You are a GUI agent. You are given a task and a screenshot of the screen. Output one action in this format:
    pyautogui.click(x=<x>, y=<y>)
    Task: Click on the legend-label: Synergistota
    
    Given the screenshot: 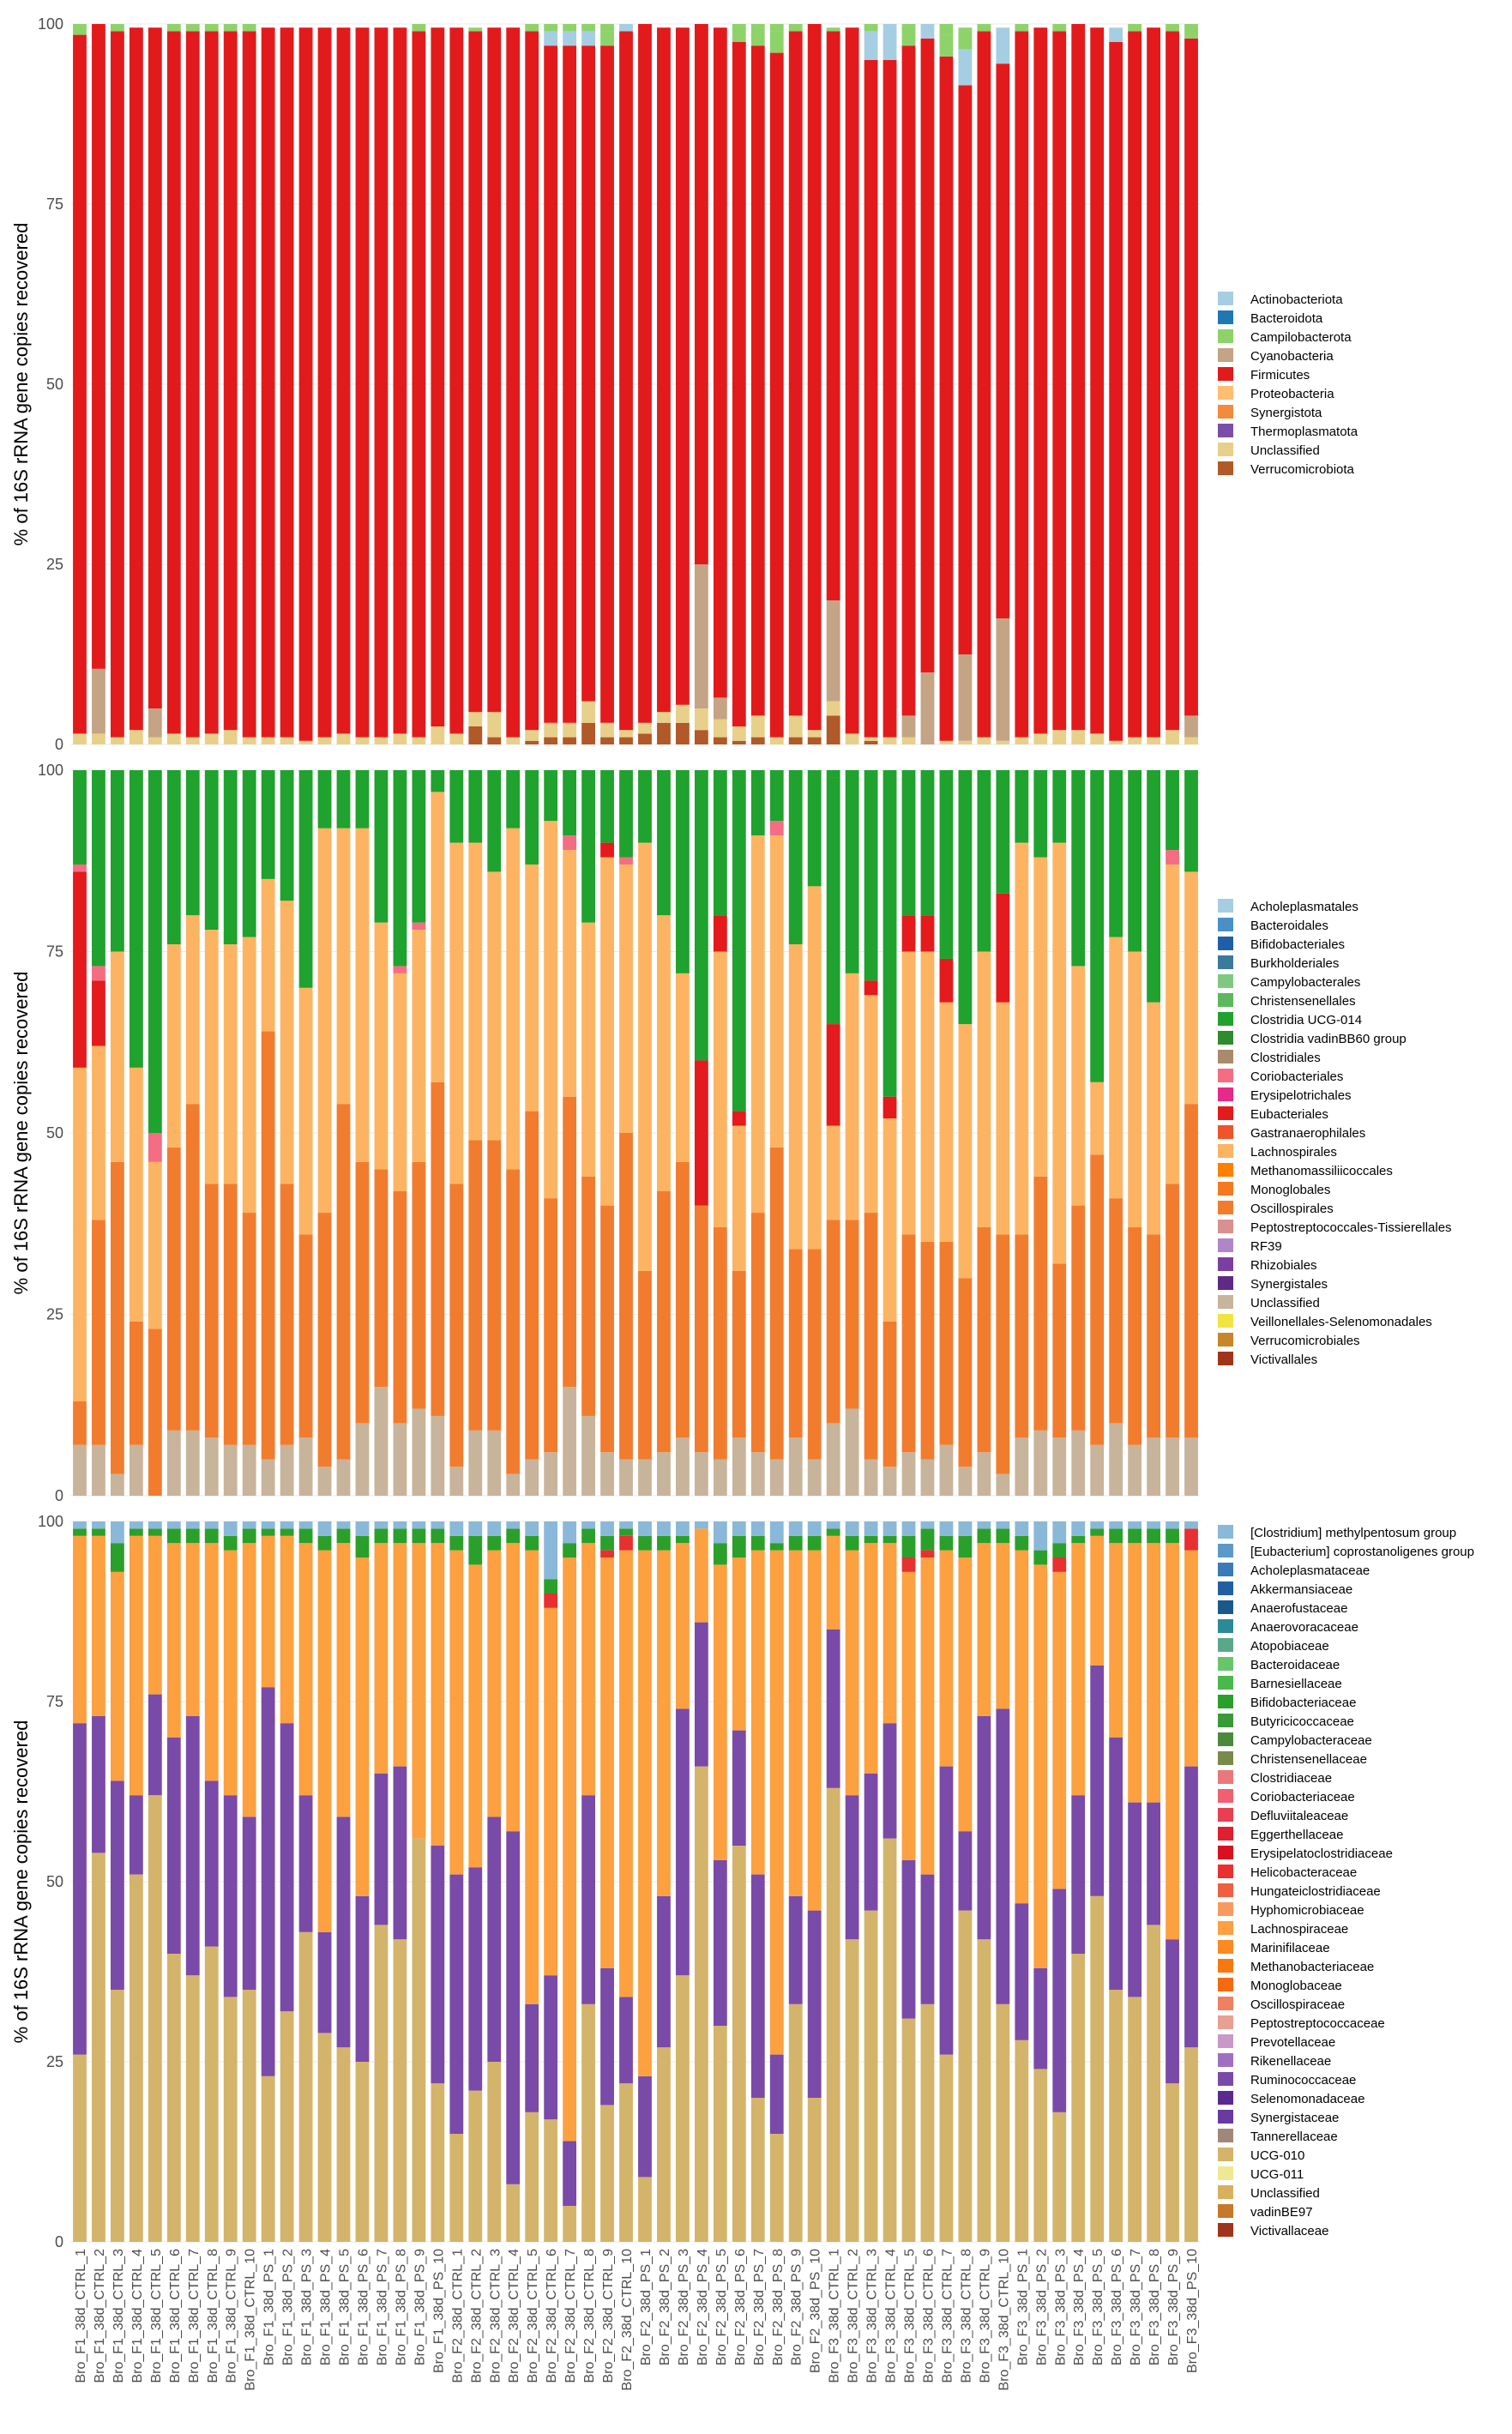 What is the action you would take?
    pyautogui.click(x=1286, y=413)
    